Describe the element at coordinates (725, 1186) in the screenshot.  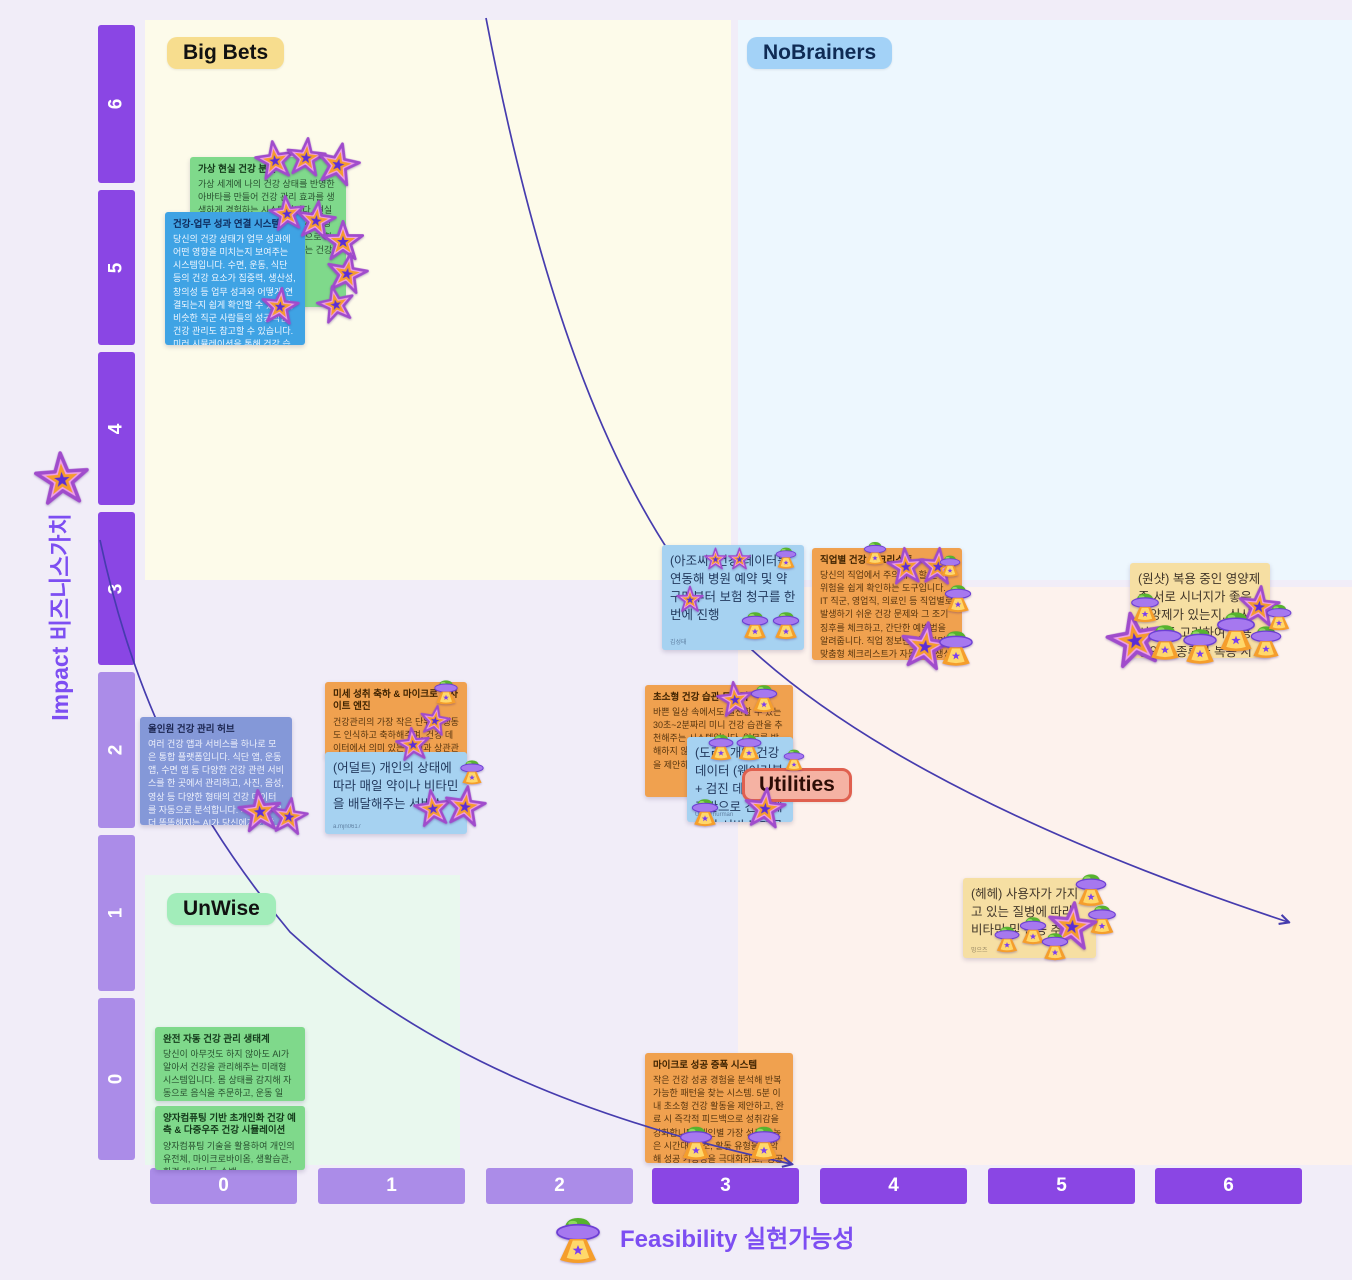
I see `x-tick-3: 3` at that location.